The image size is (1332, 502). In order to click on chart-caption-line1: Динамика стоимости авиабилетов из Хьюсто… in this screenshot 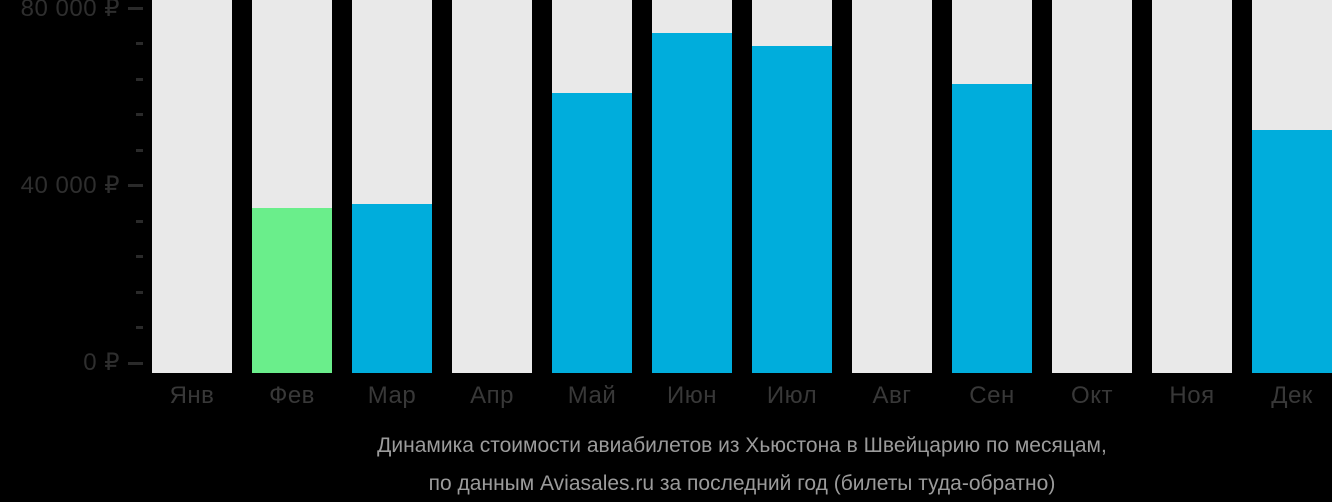, I will do `click(742, 445)`.